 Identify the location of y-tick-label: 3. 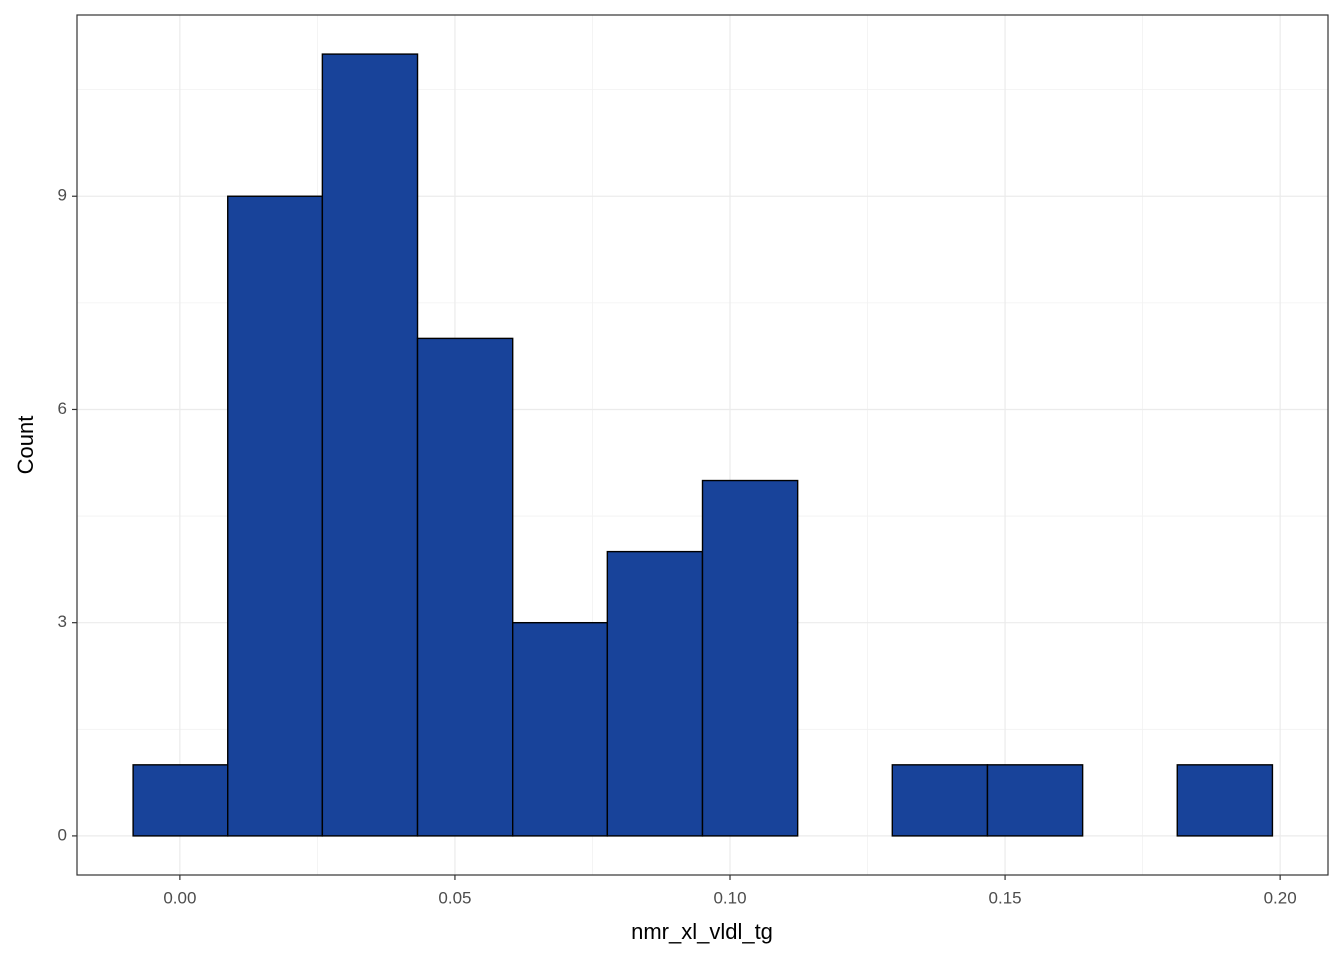
(62, 621).